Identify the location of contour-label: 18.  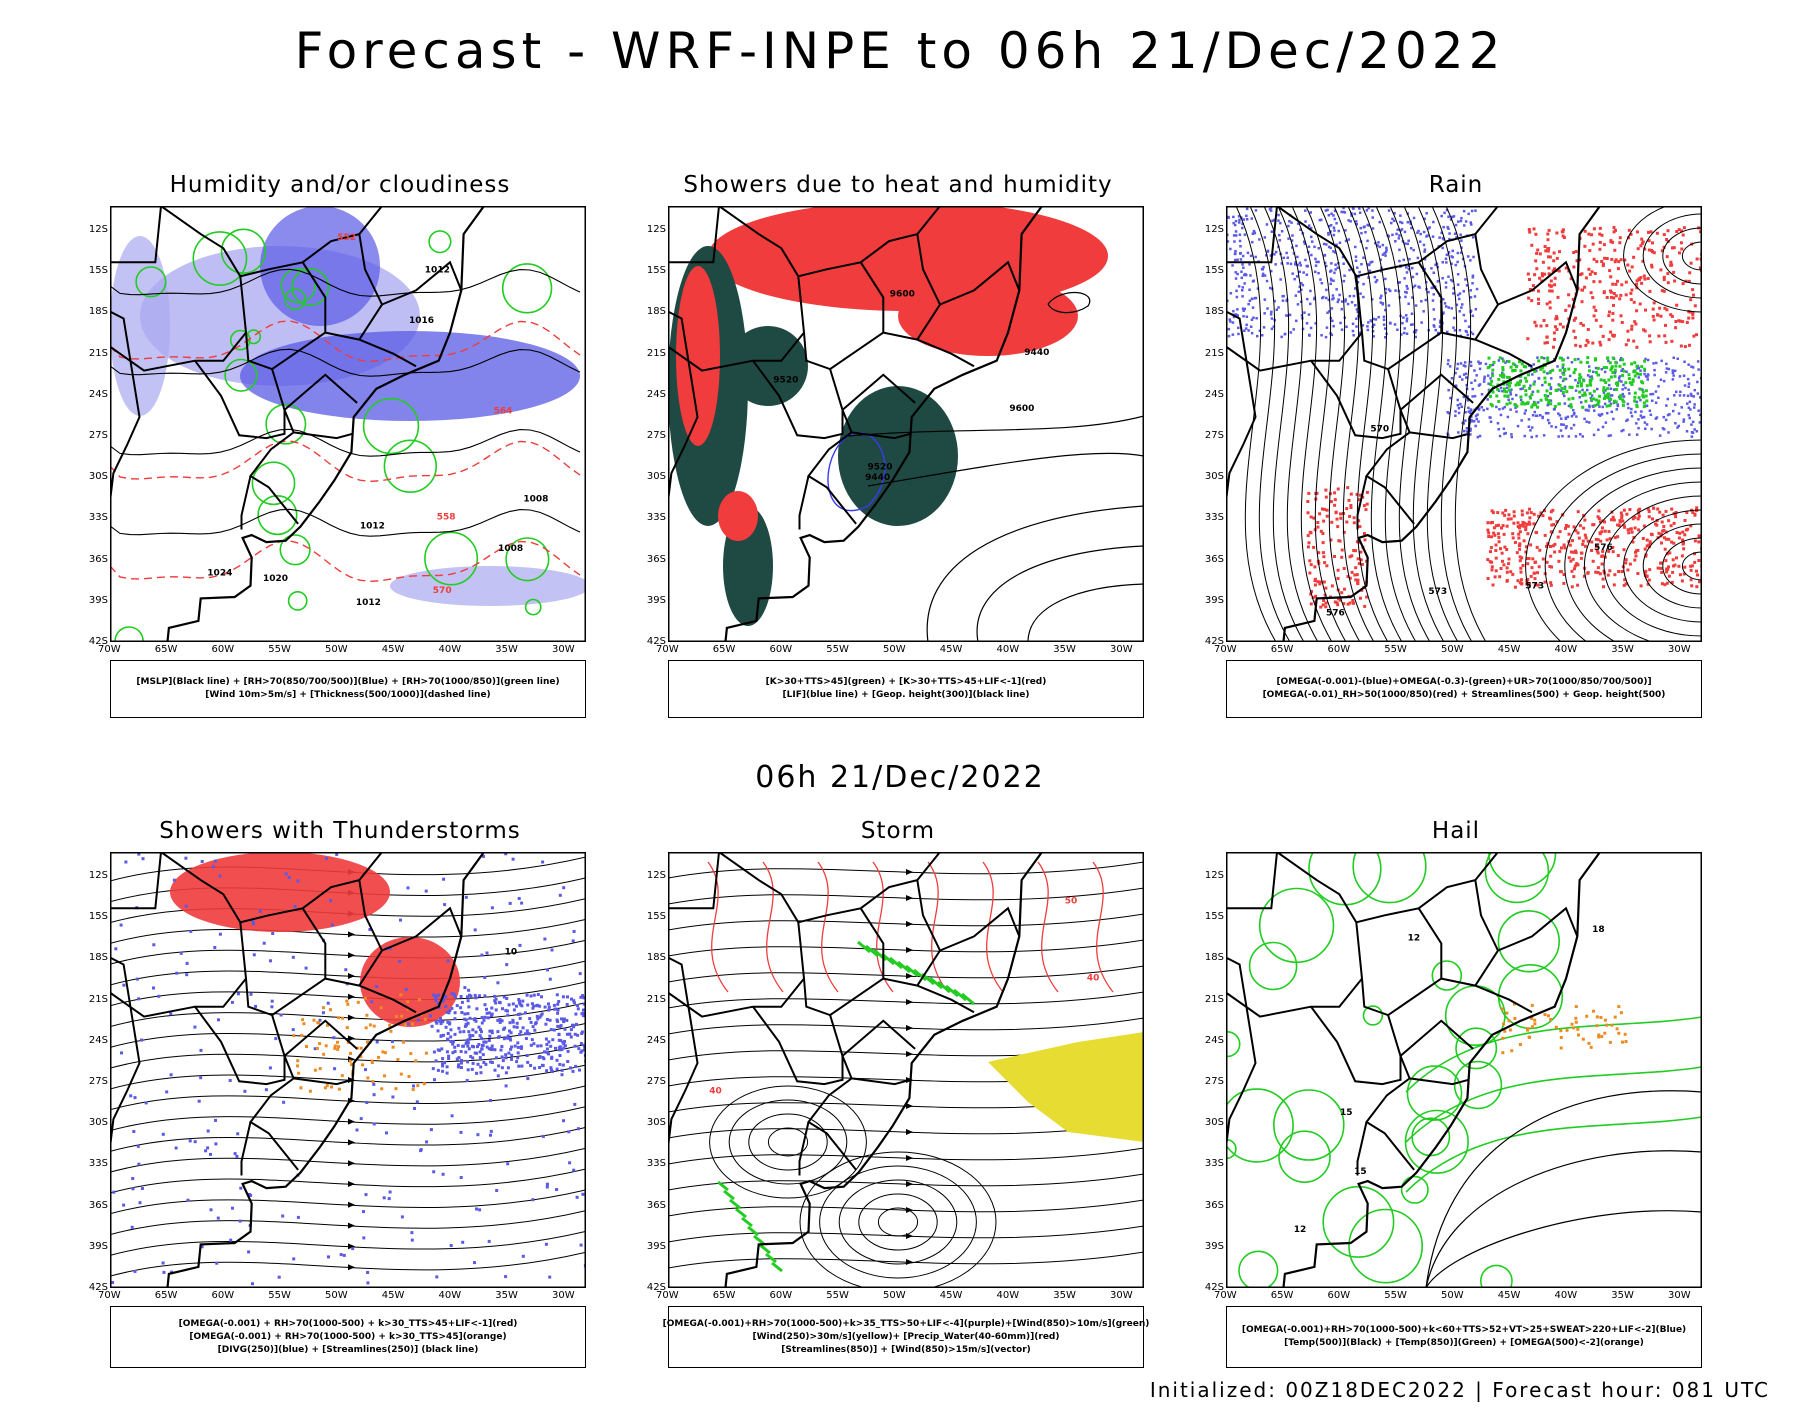
(1598, 930).